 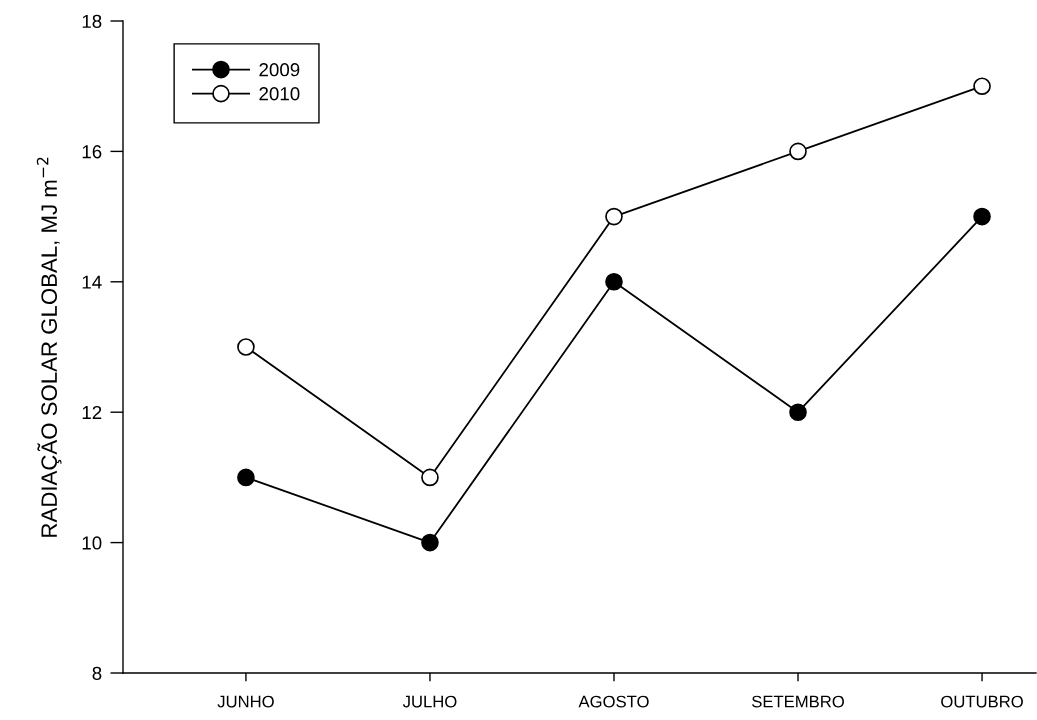 What do you see at coordinates (245, 701) in the screenshot?
I see `x-tick-label: JUNHO` at bounding box center [245, 701].